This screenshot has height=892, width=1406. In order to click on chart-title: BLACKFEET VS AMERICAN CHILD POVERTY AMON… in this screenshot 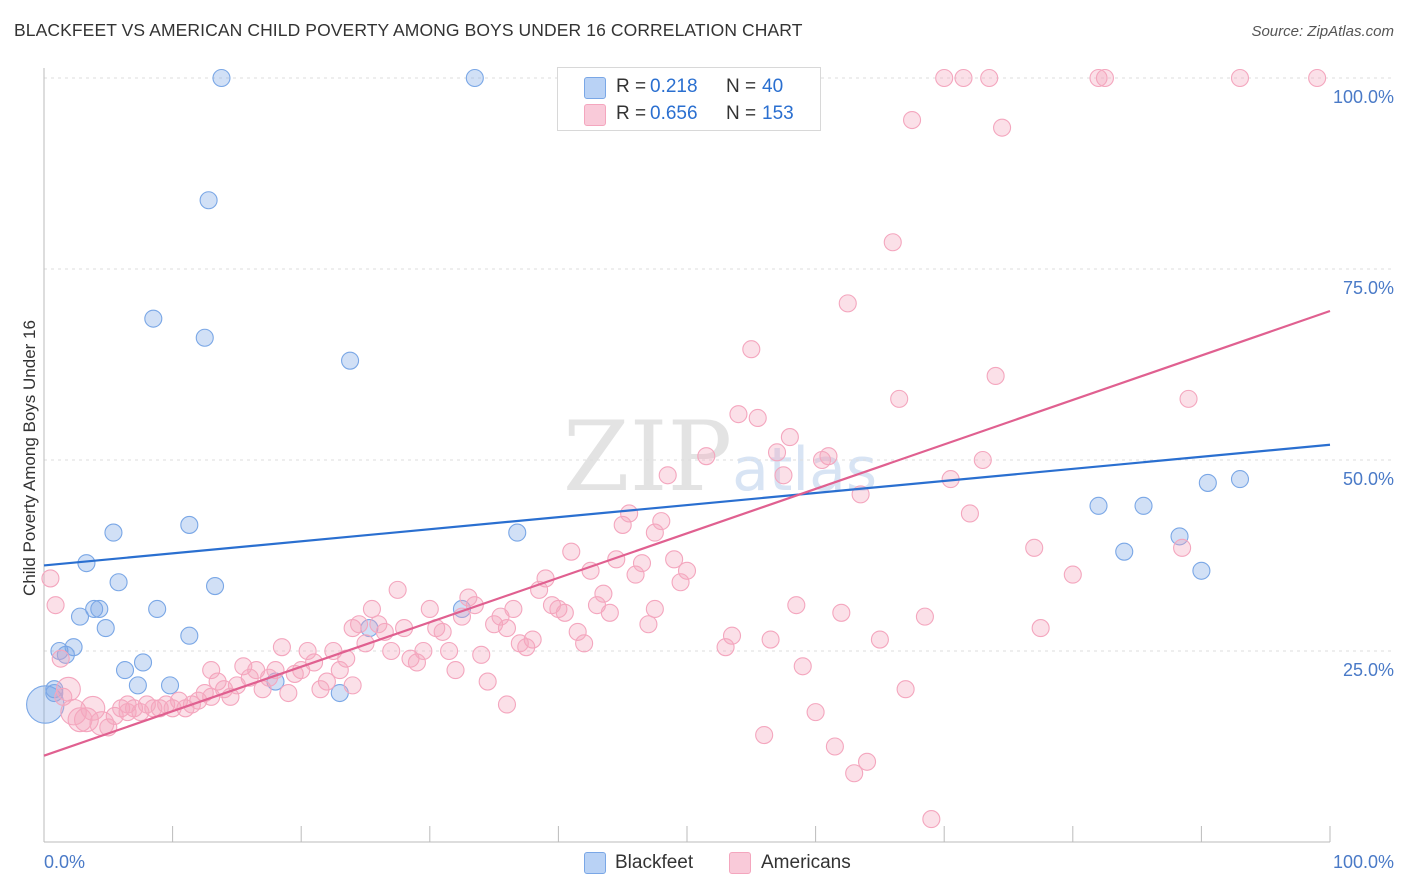, I will do `click(408, 30)`.